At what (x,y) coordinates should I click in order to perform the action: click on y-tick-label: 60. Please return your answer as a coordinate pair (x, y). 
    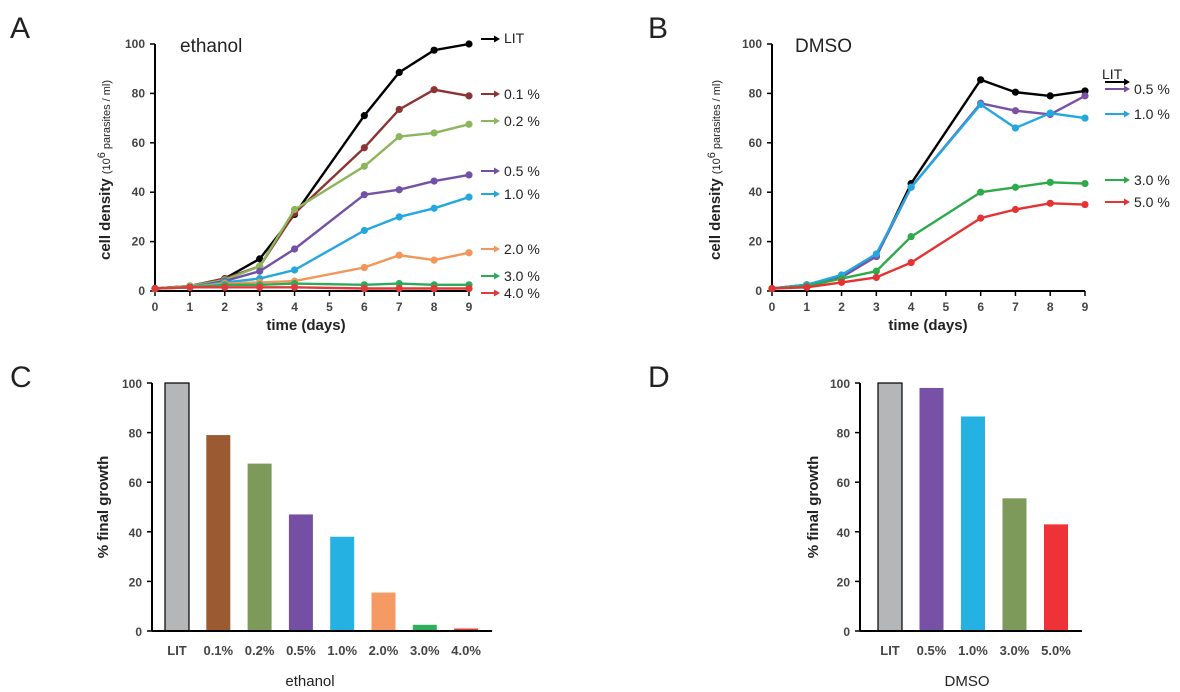
    Looking at the image, I should click on (844, 483).